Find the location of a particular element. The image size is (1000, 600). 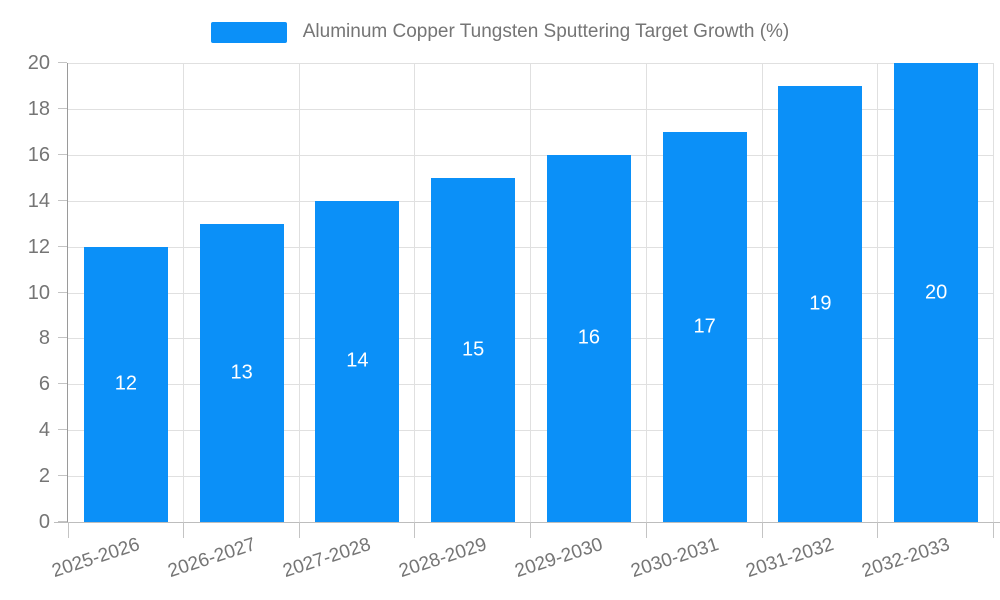

x-axis-category-label: 2025-2026 is located at coordinates (96, 558).